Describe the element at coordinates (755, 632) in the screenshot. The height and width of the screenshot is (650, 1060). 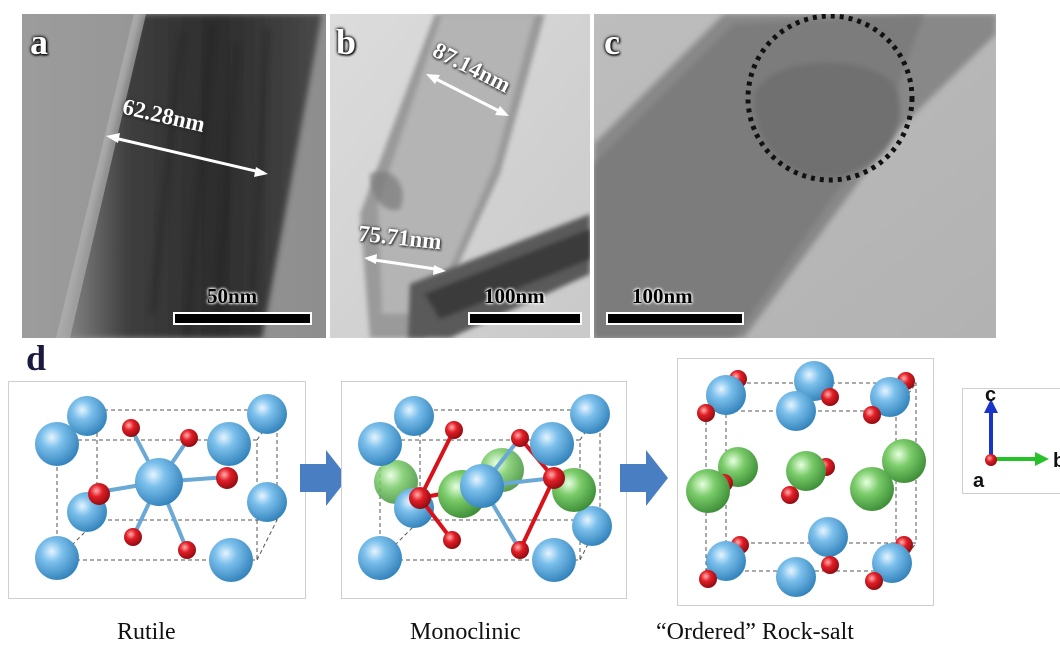
I see `caption-ordered-rock-salt: “Ordered” Rock-salt` at that location.